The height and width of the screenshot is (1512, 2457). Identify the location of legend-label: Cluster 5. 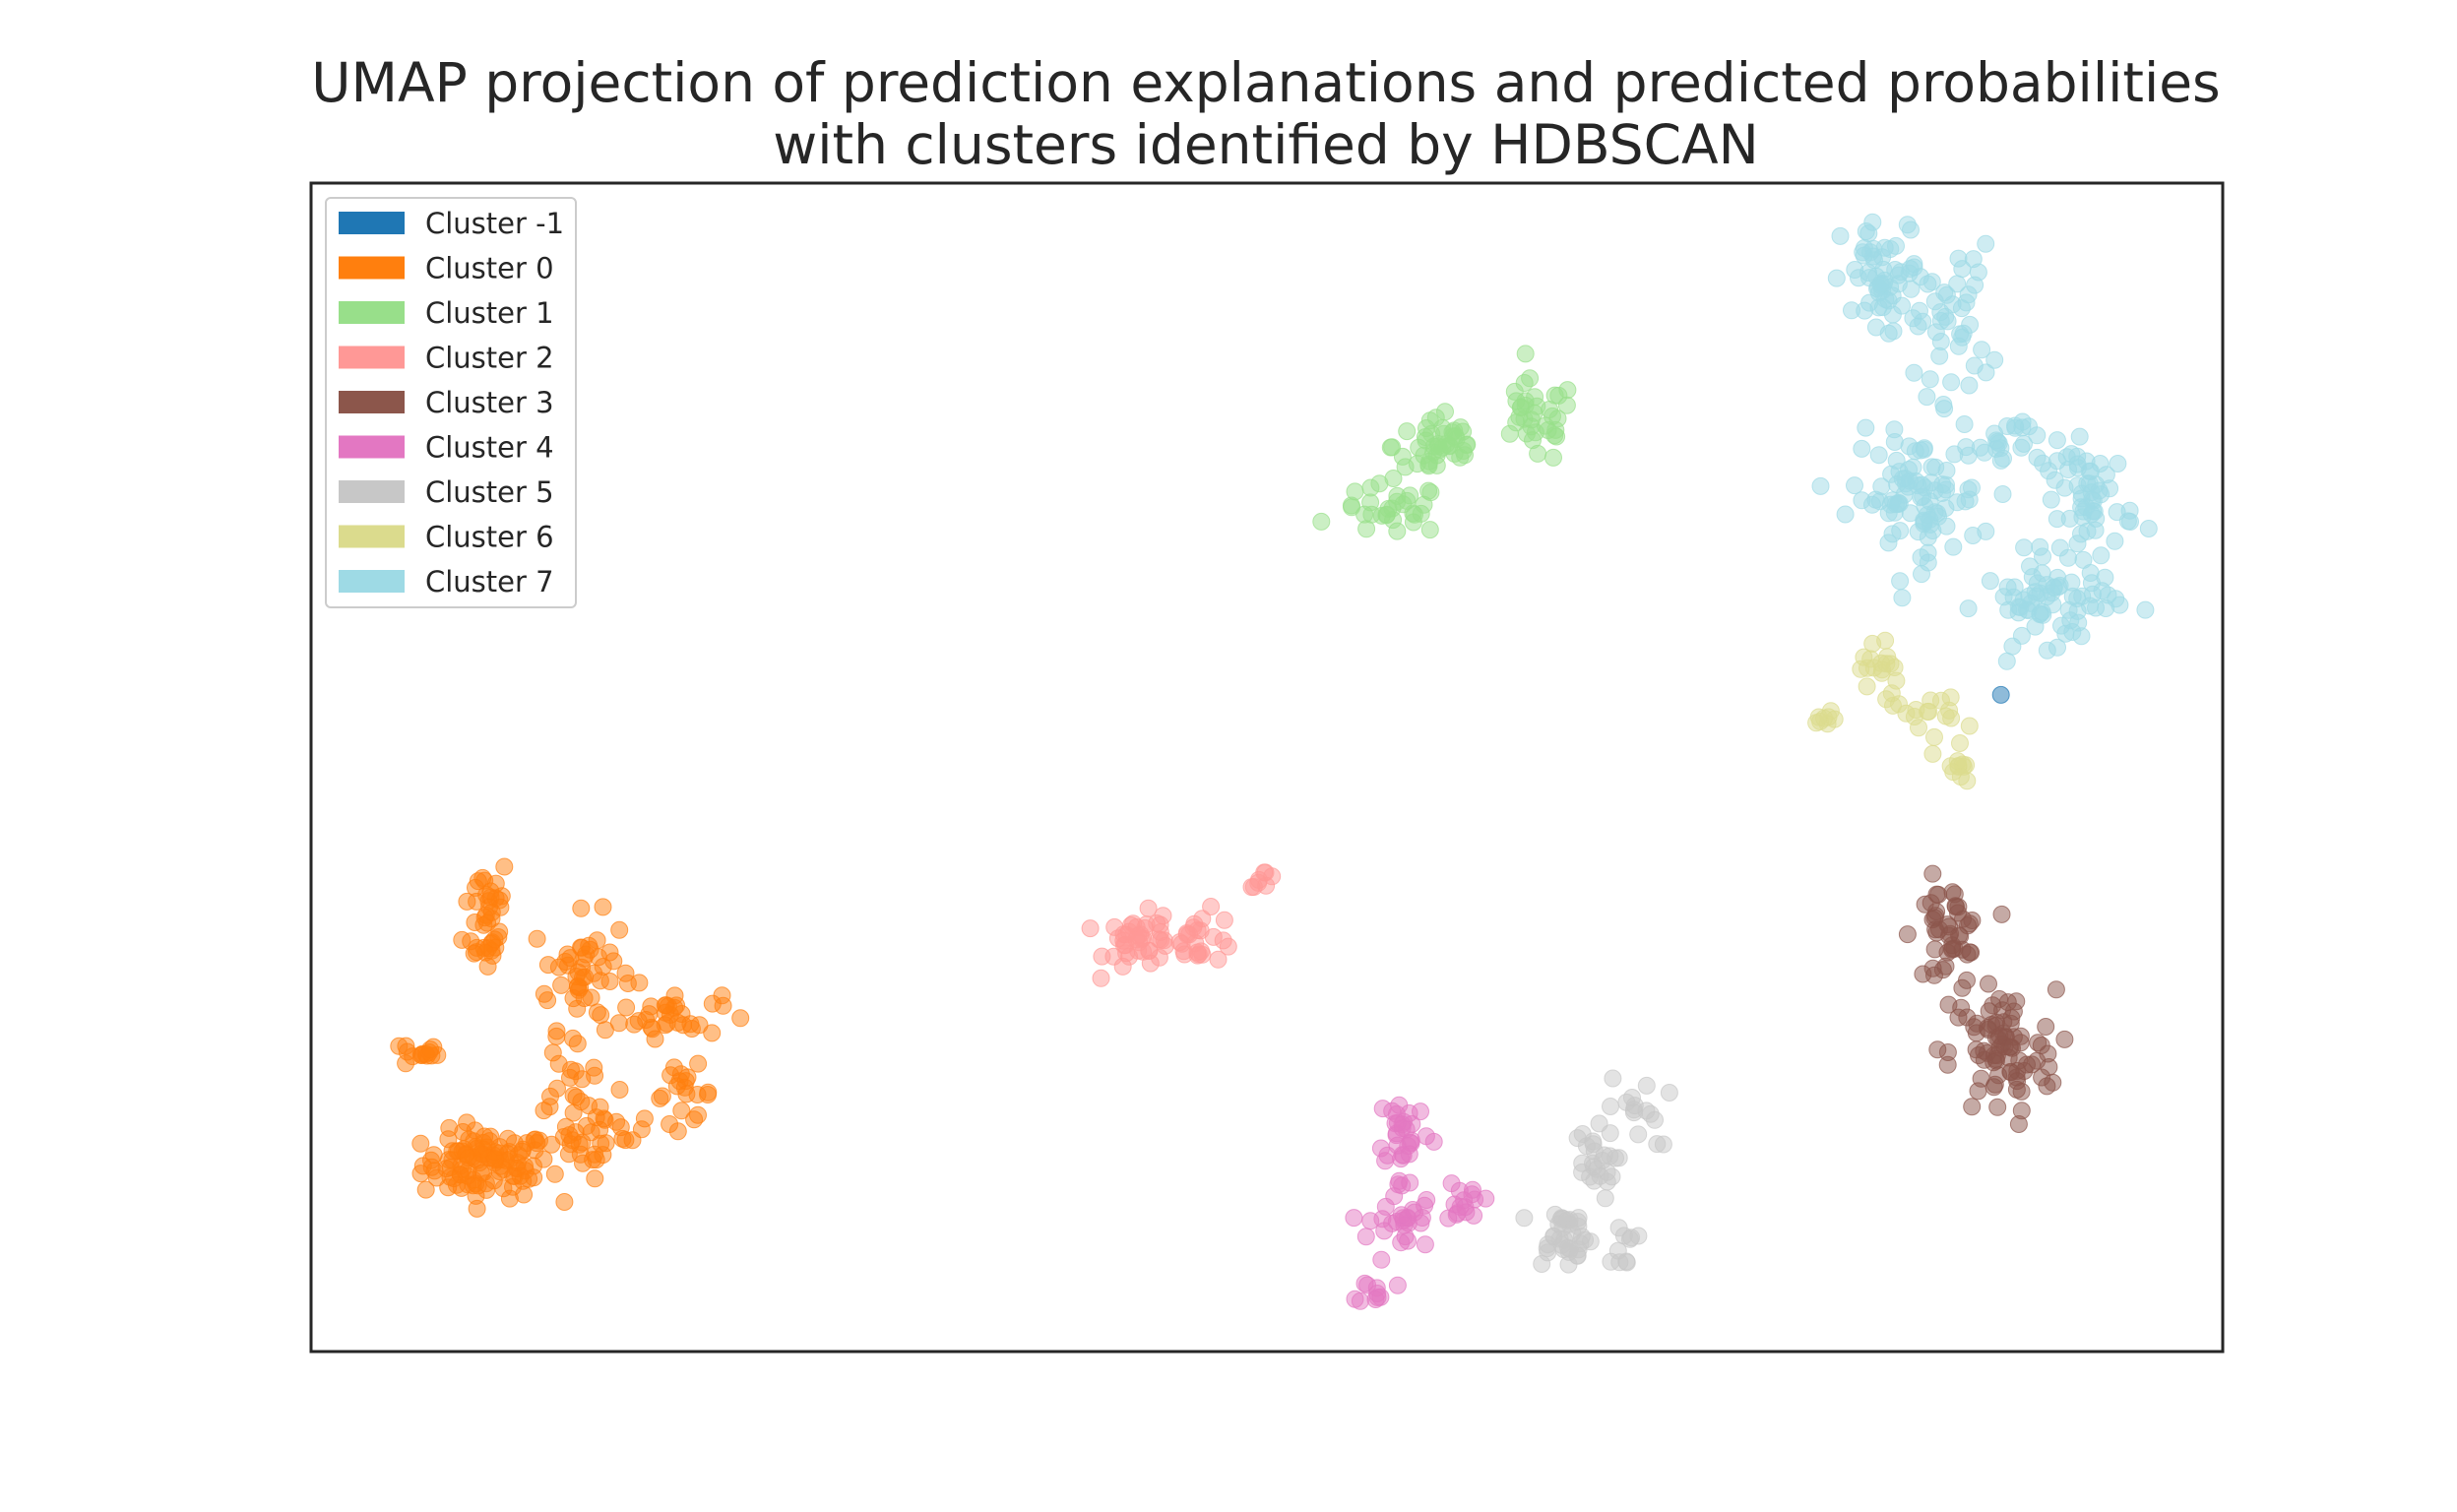
(489, 492).